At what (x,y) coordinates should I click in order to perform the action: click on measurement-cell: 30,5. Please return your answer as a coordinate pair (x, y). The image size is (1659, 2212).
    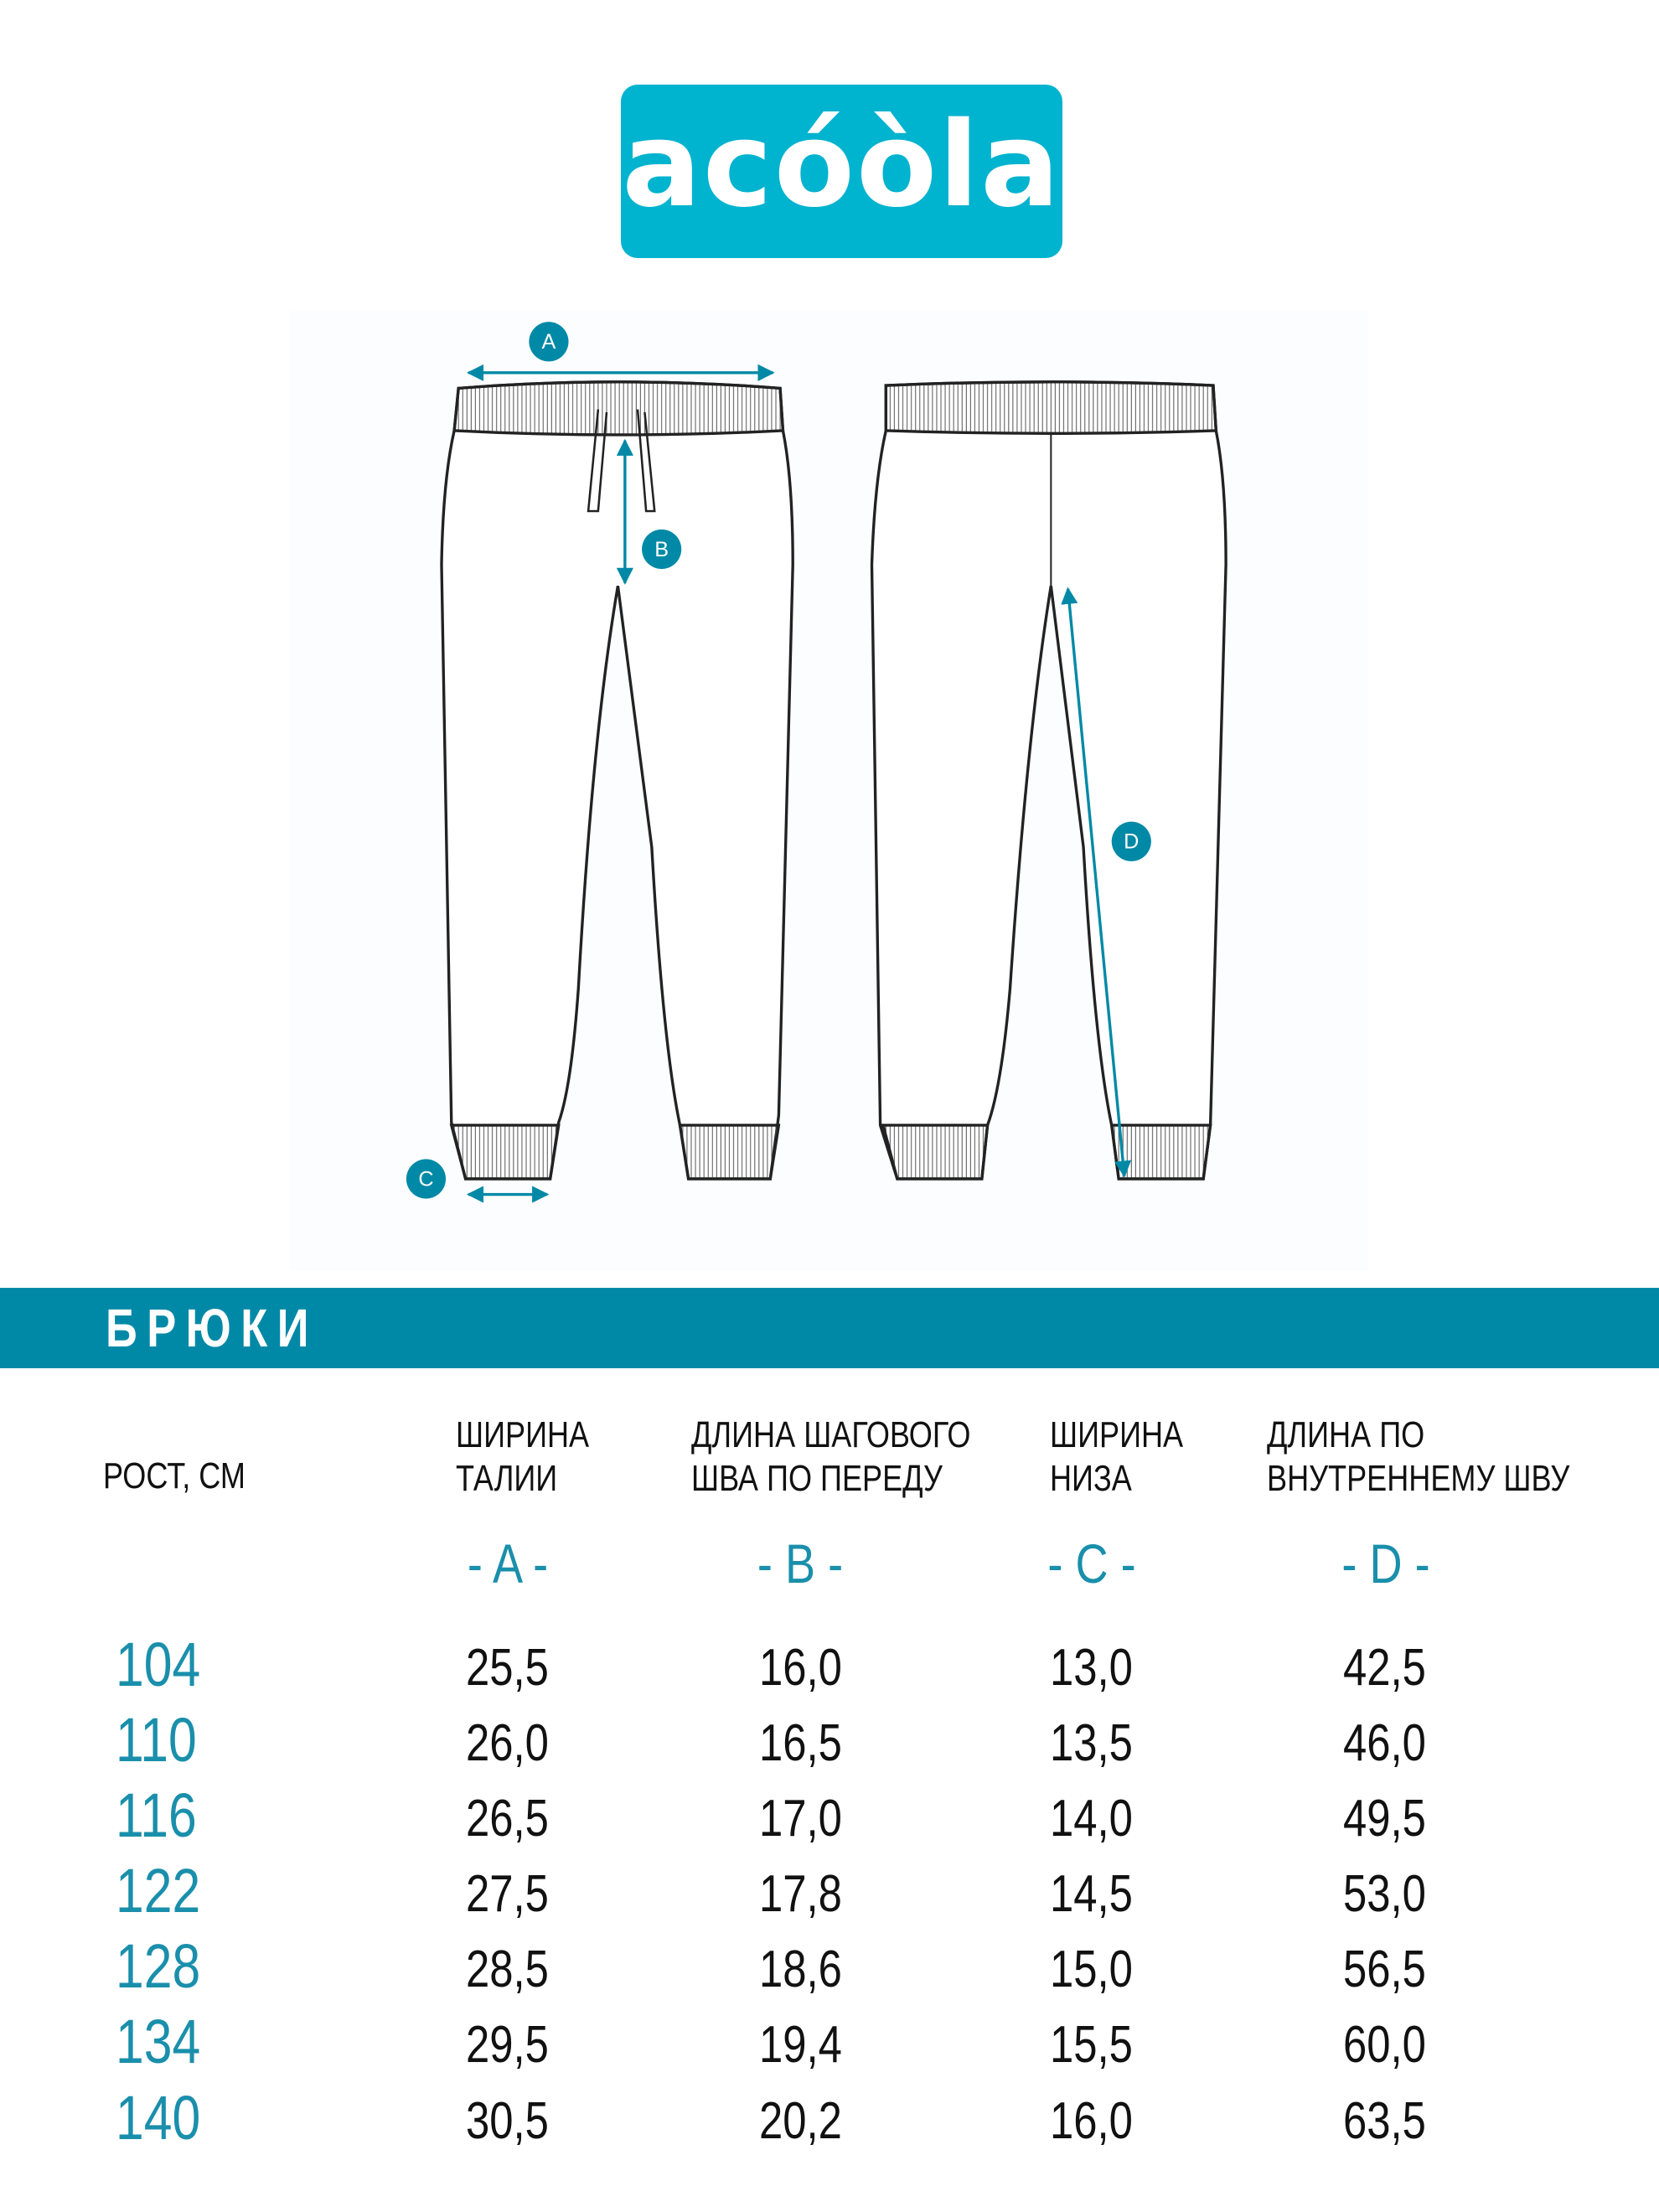
    Looking at the image, I should click on (507, 2121).